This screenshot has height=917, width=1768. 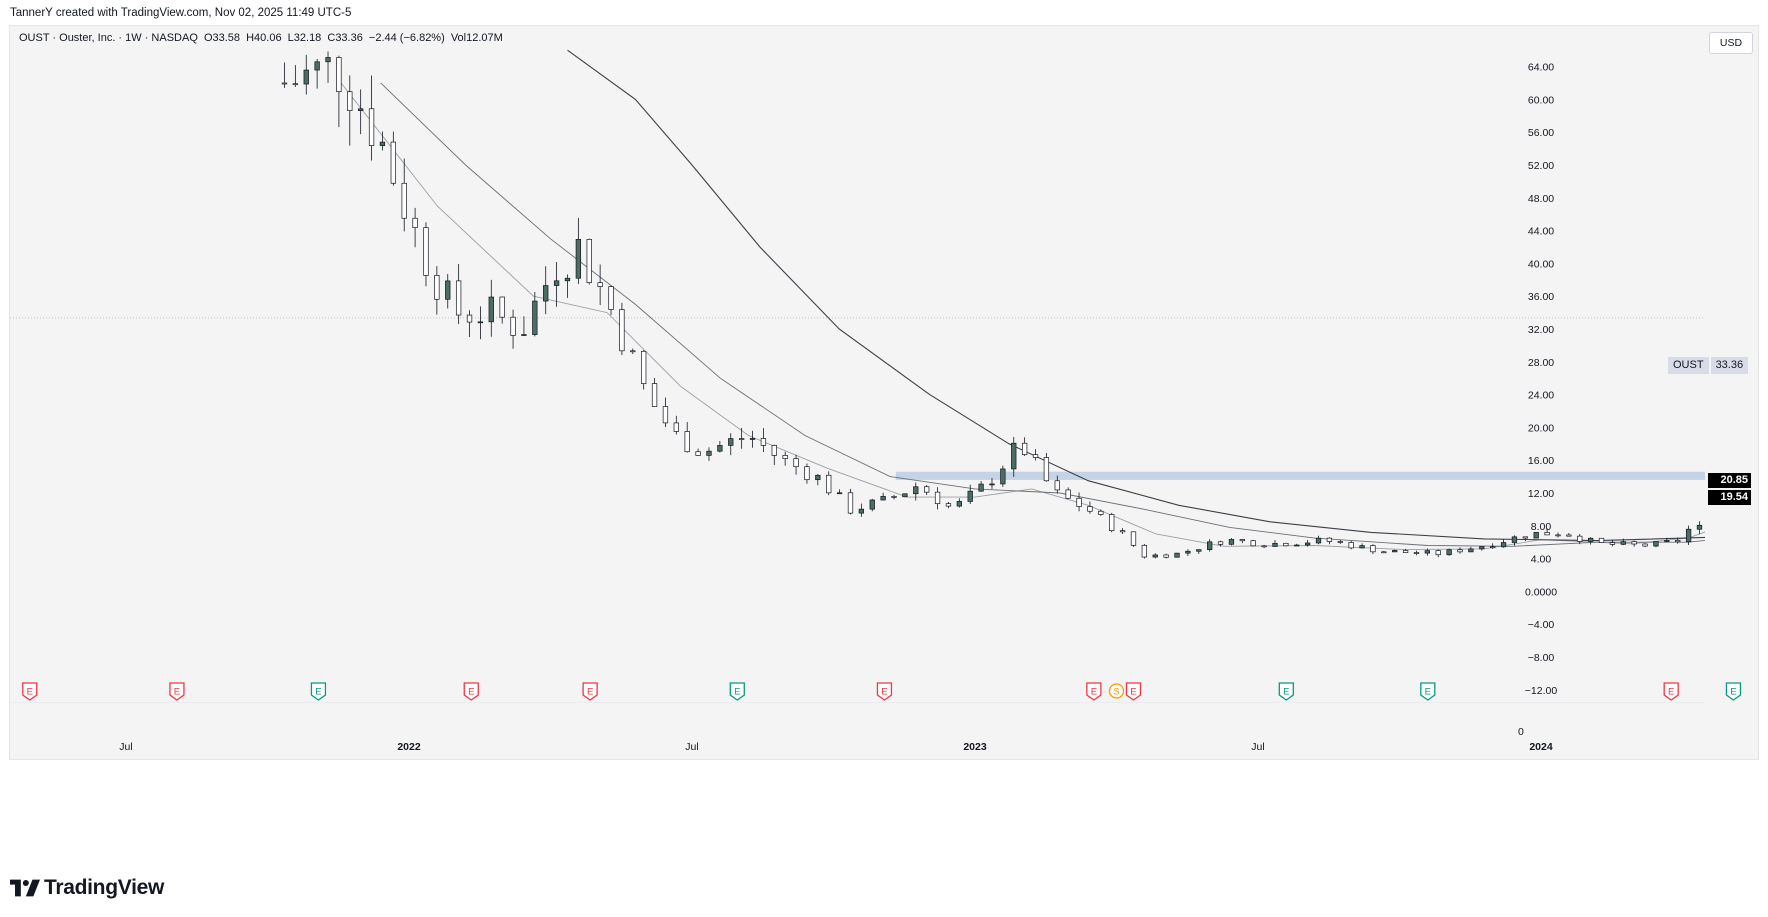 What do you see at coordinates (975, 747) in the screenshot?
I see `x-tick-label: 2023` at bounding box center [975, 747].